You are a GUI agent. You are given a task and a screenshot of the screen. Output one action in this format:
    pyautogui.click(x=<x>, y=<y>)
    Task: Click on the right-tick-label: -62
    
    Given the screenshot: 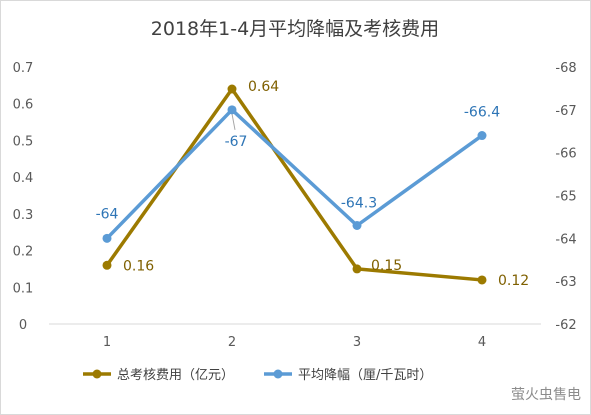 What is the action you would take?
    pyautogui.click(x=565, y=325)
    